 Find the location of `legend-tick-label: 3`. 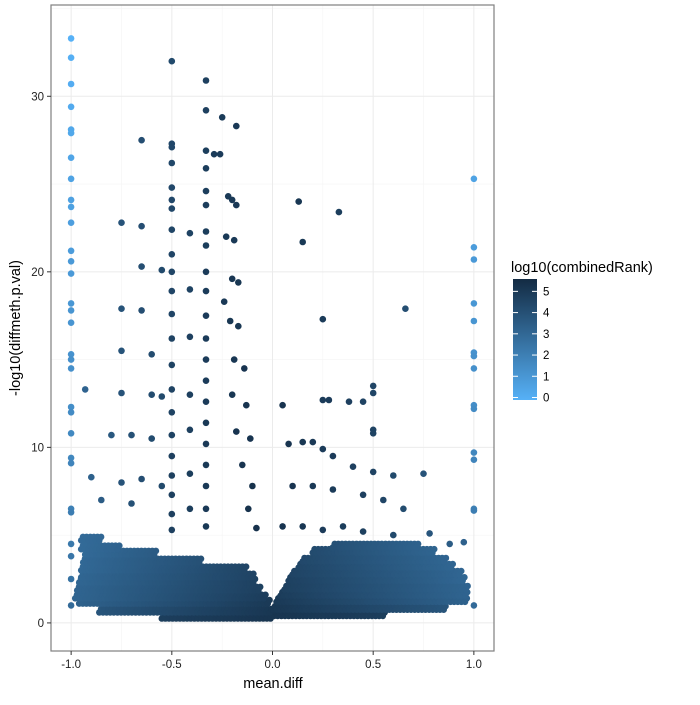

legend-tick-label: 3 is located at coordinates (546, 335).